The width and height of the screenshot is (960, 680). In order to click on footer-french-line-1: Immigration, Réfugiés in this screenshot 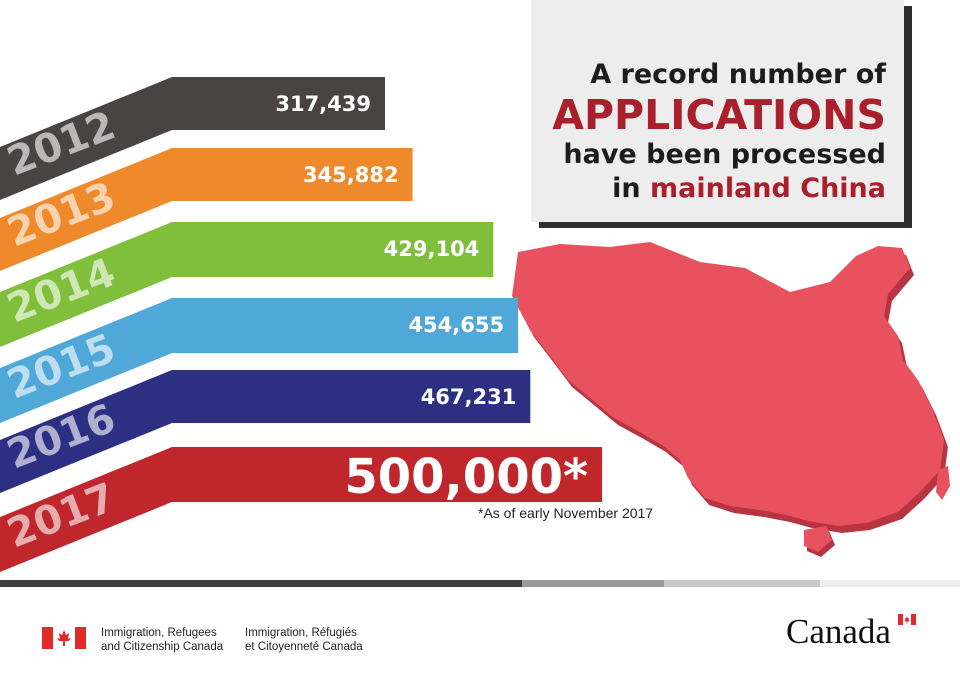, I will do `click(301, 633)`.